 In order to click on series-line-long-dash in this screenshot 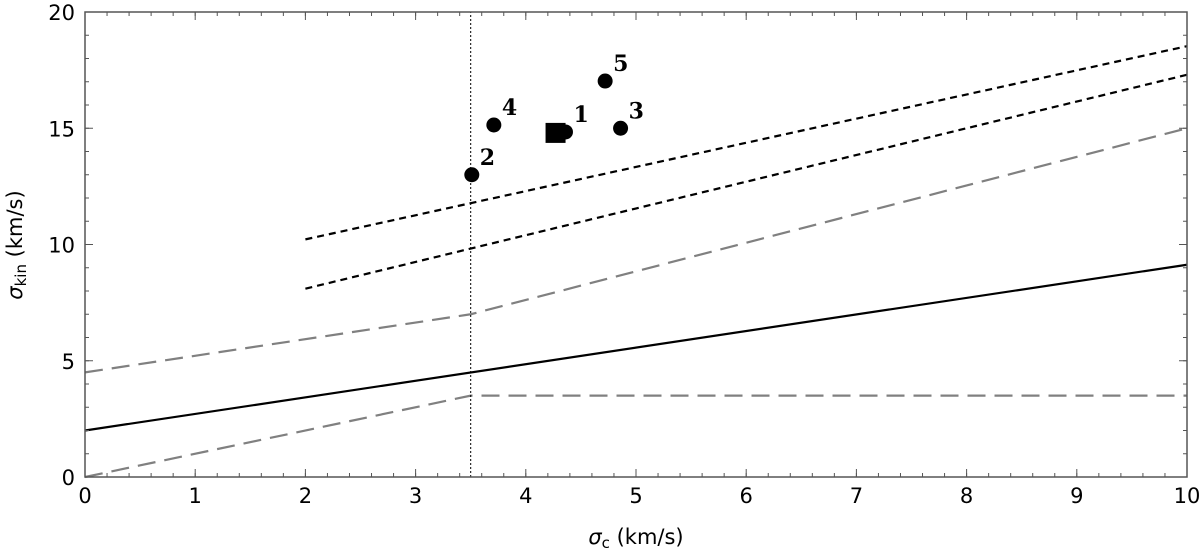, I will do `click(635, 436)`.